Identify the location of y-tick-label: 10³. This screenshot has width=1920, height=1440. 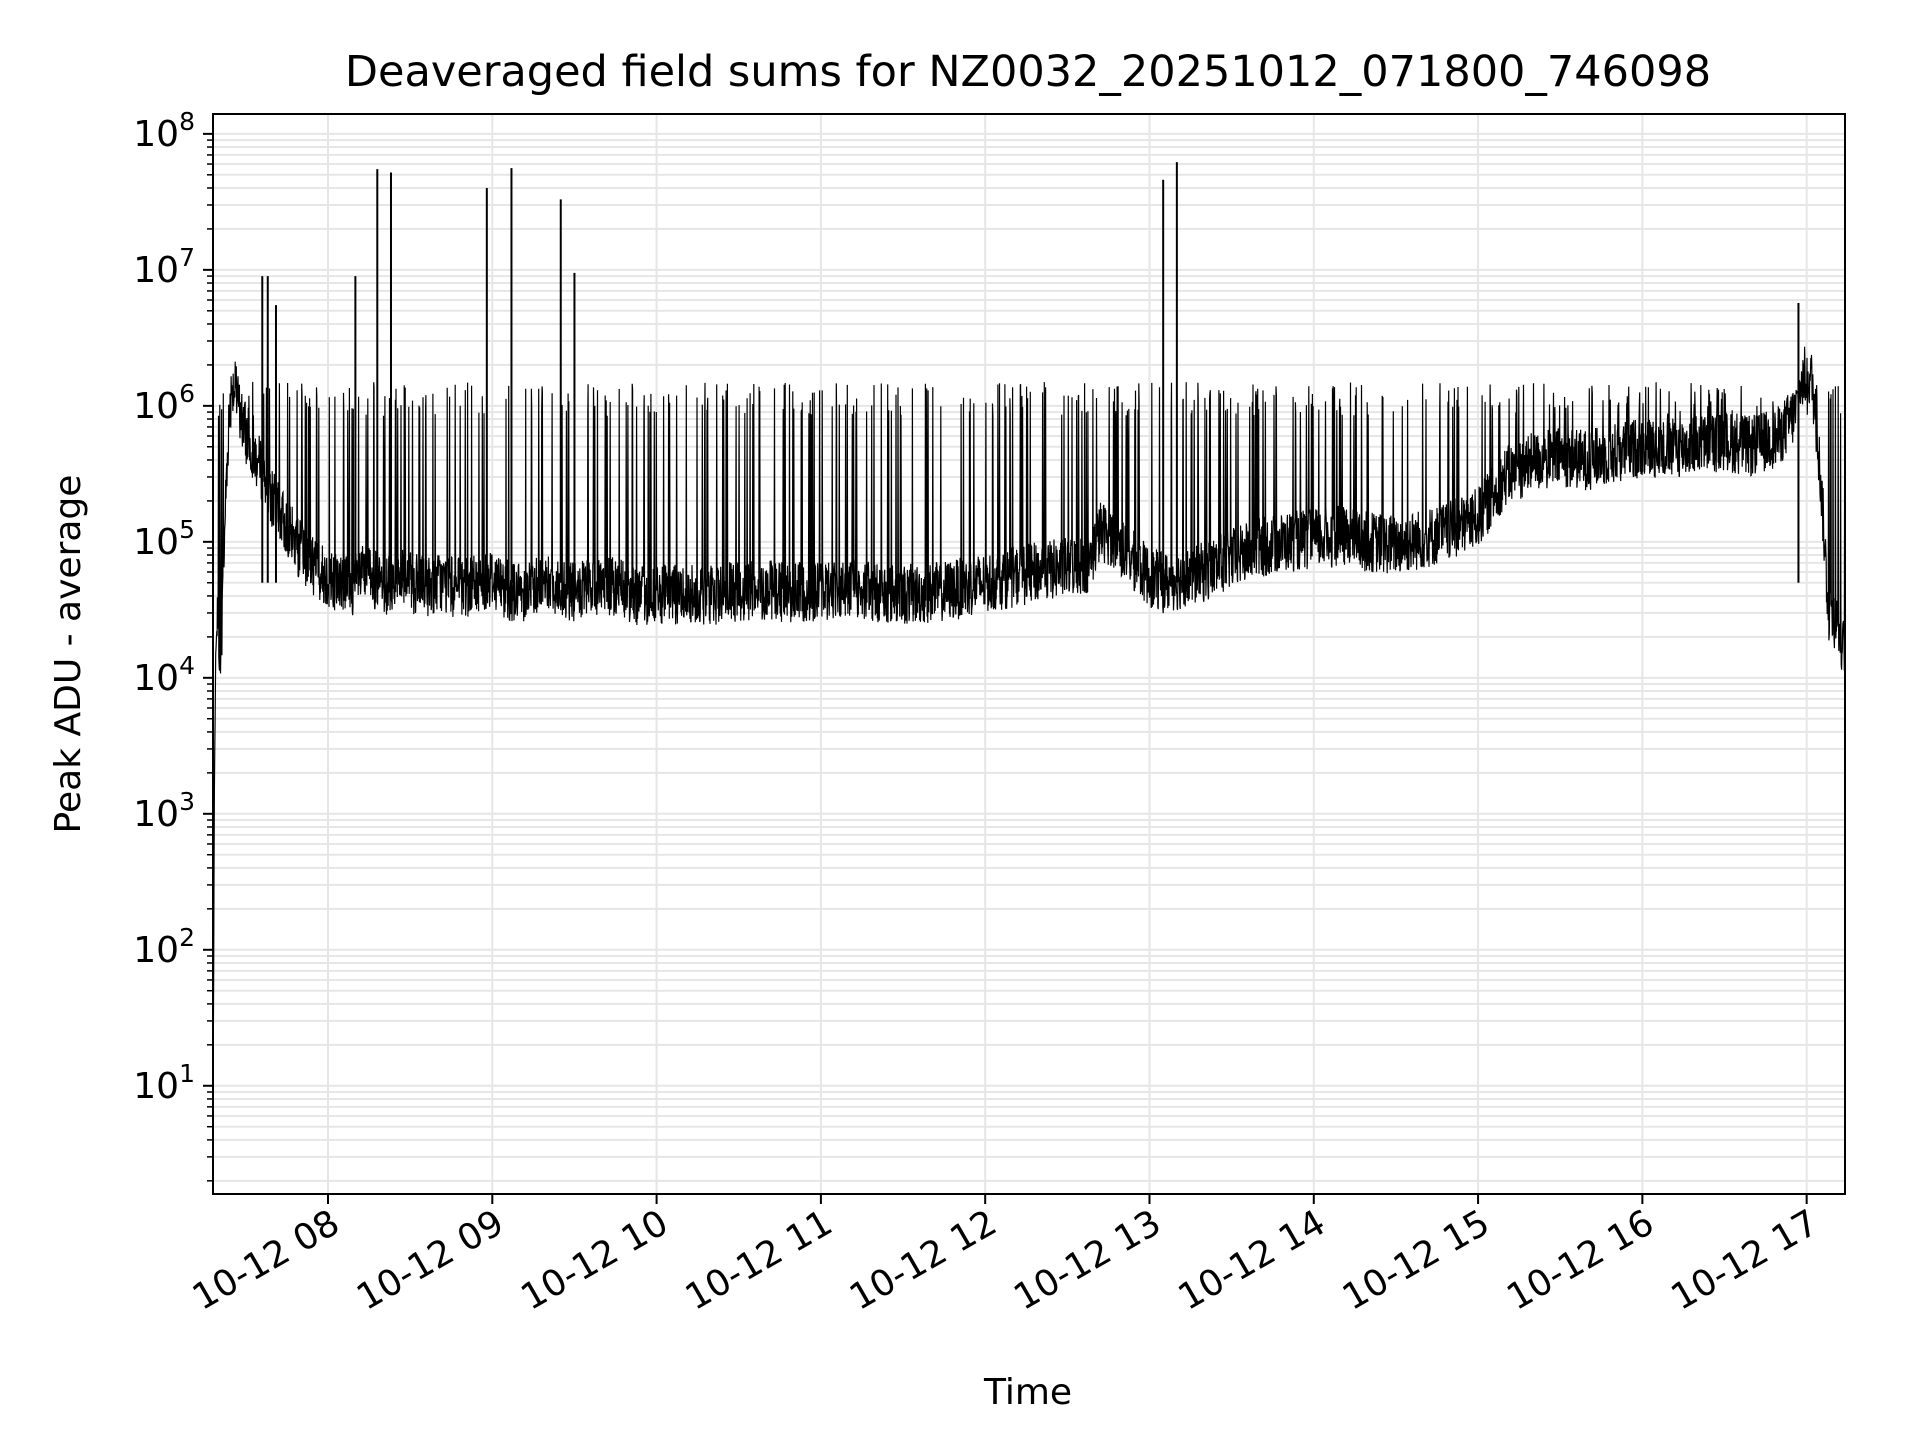
(164, 811).